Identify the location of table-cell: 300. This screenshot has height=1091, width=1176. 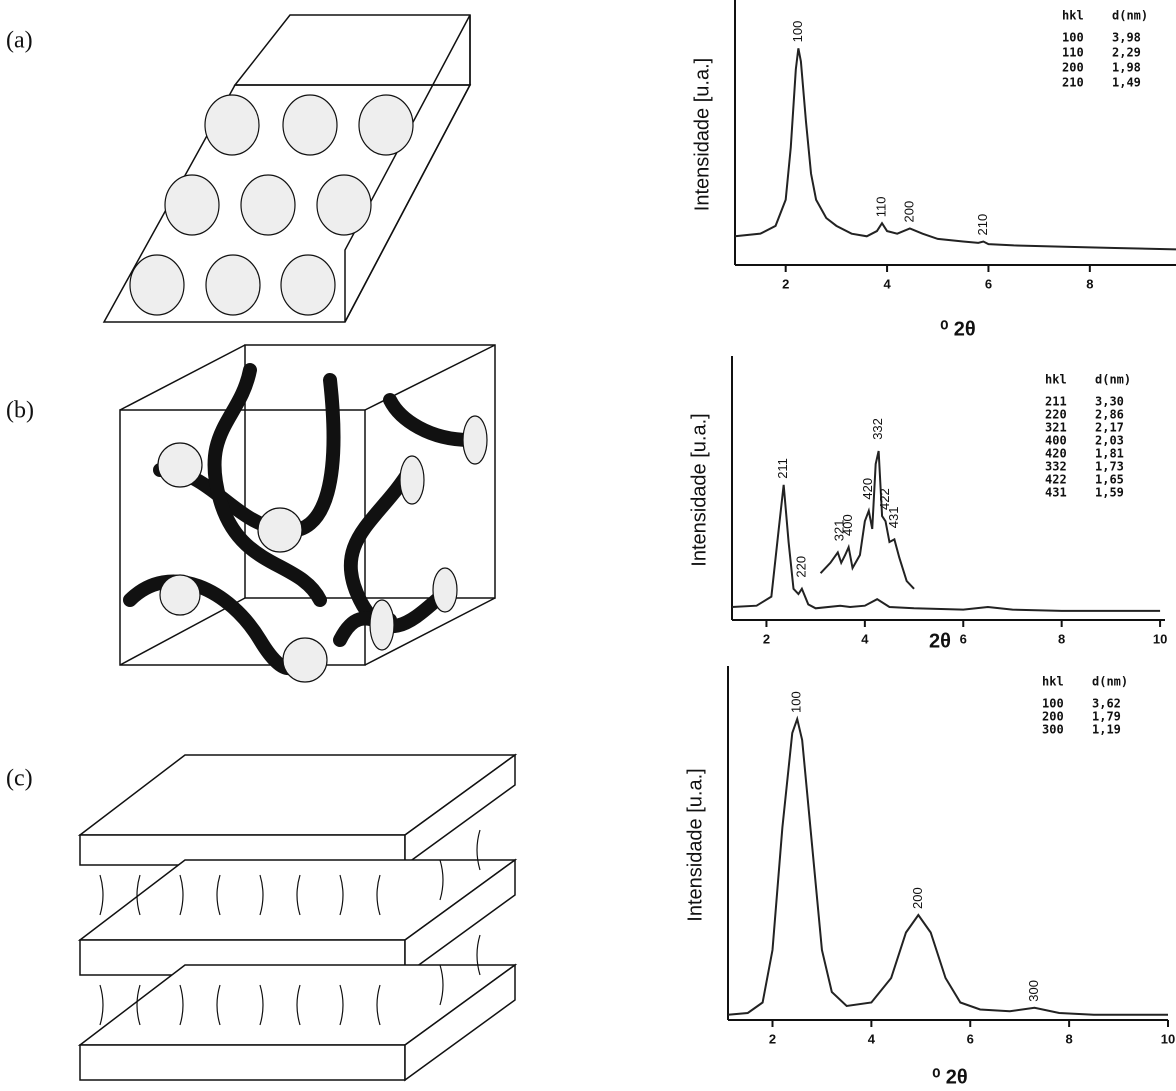
(1053, 730).